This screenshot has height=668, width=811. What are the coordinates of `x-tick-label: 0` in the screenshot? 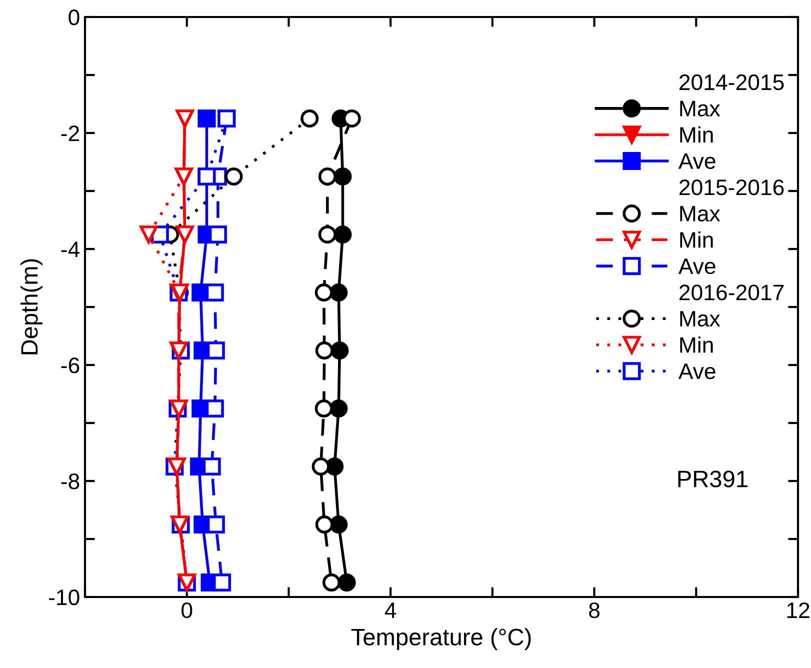 It's located at (187, 610).